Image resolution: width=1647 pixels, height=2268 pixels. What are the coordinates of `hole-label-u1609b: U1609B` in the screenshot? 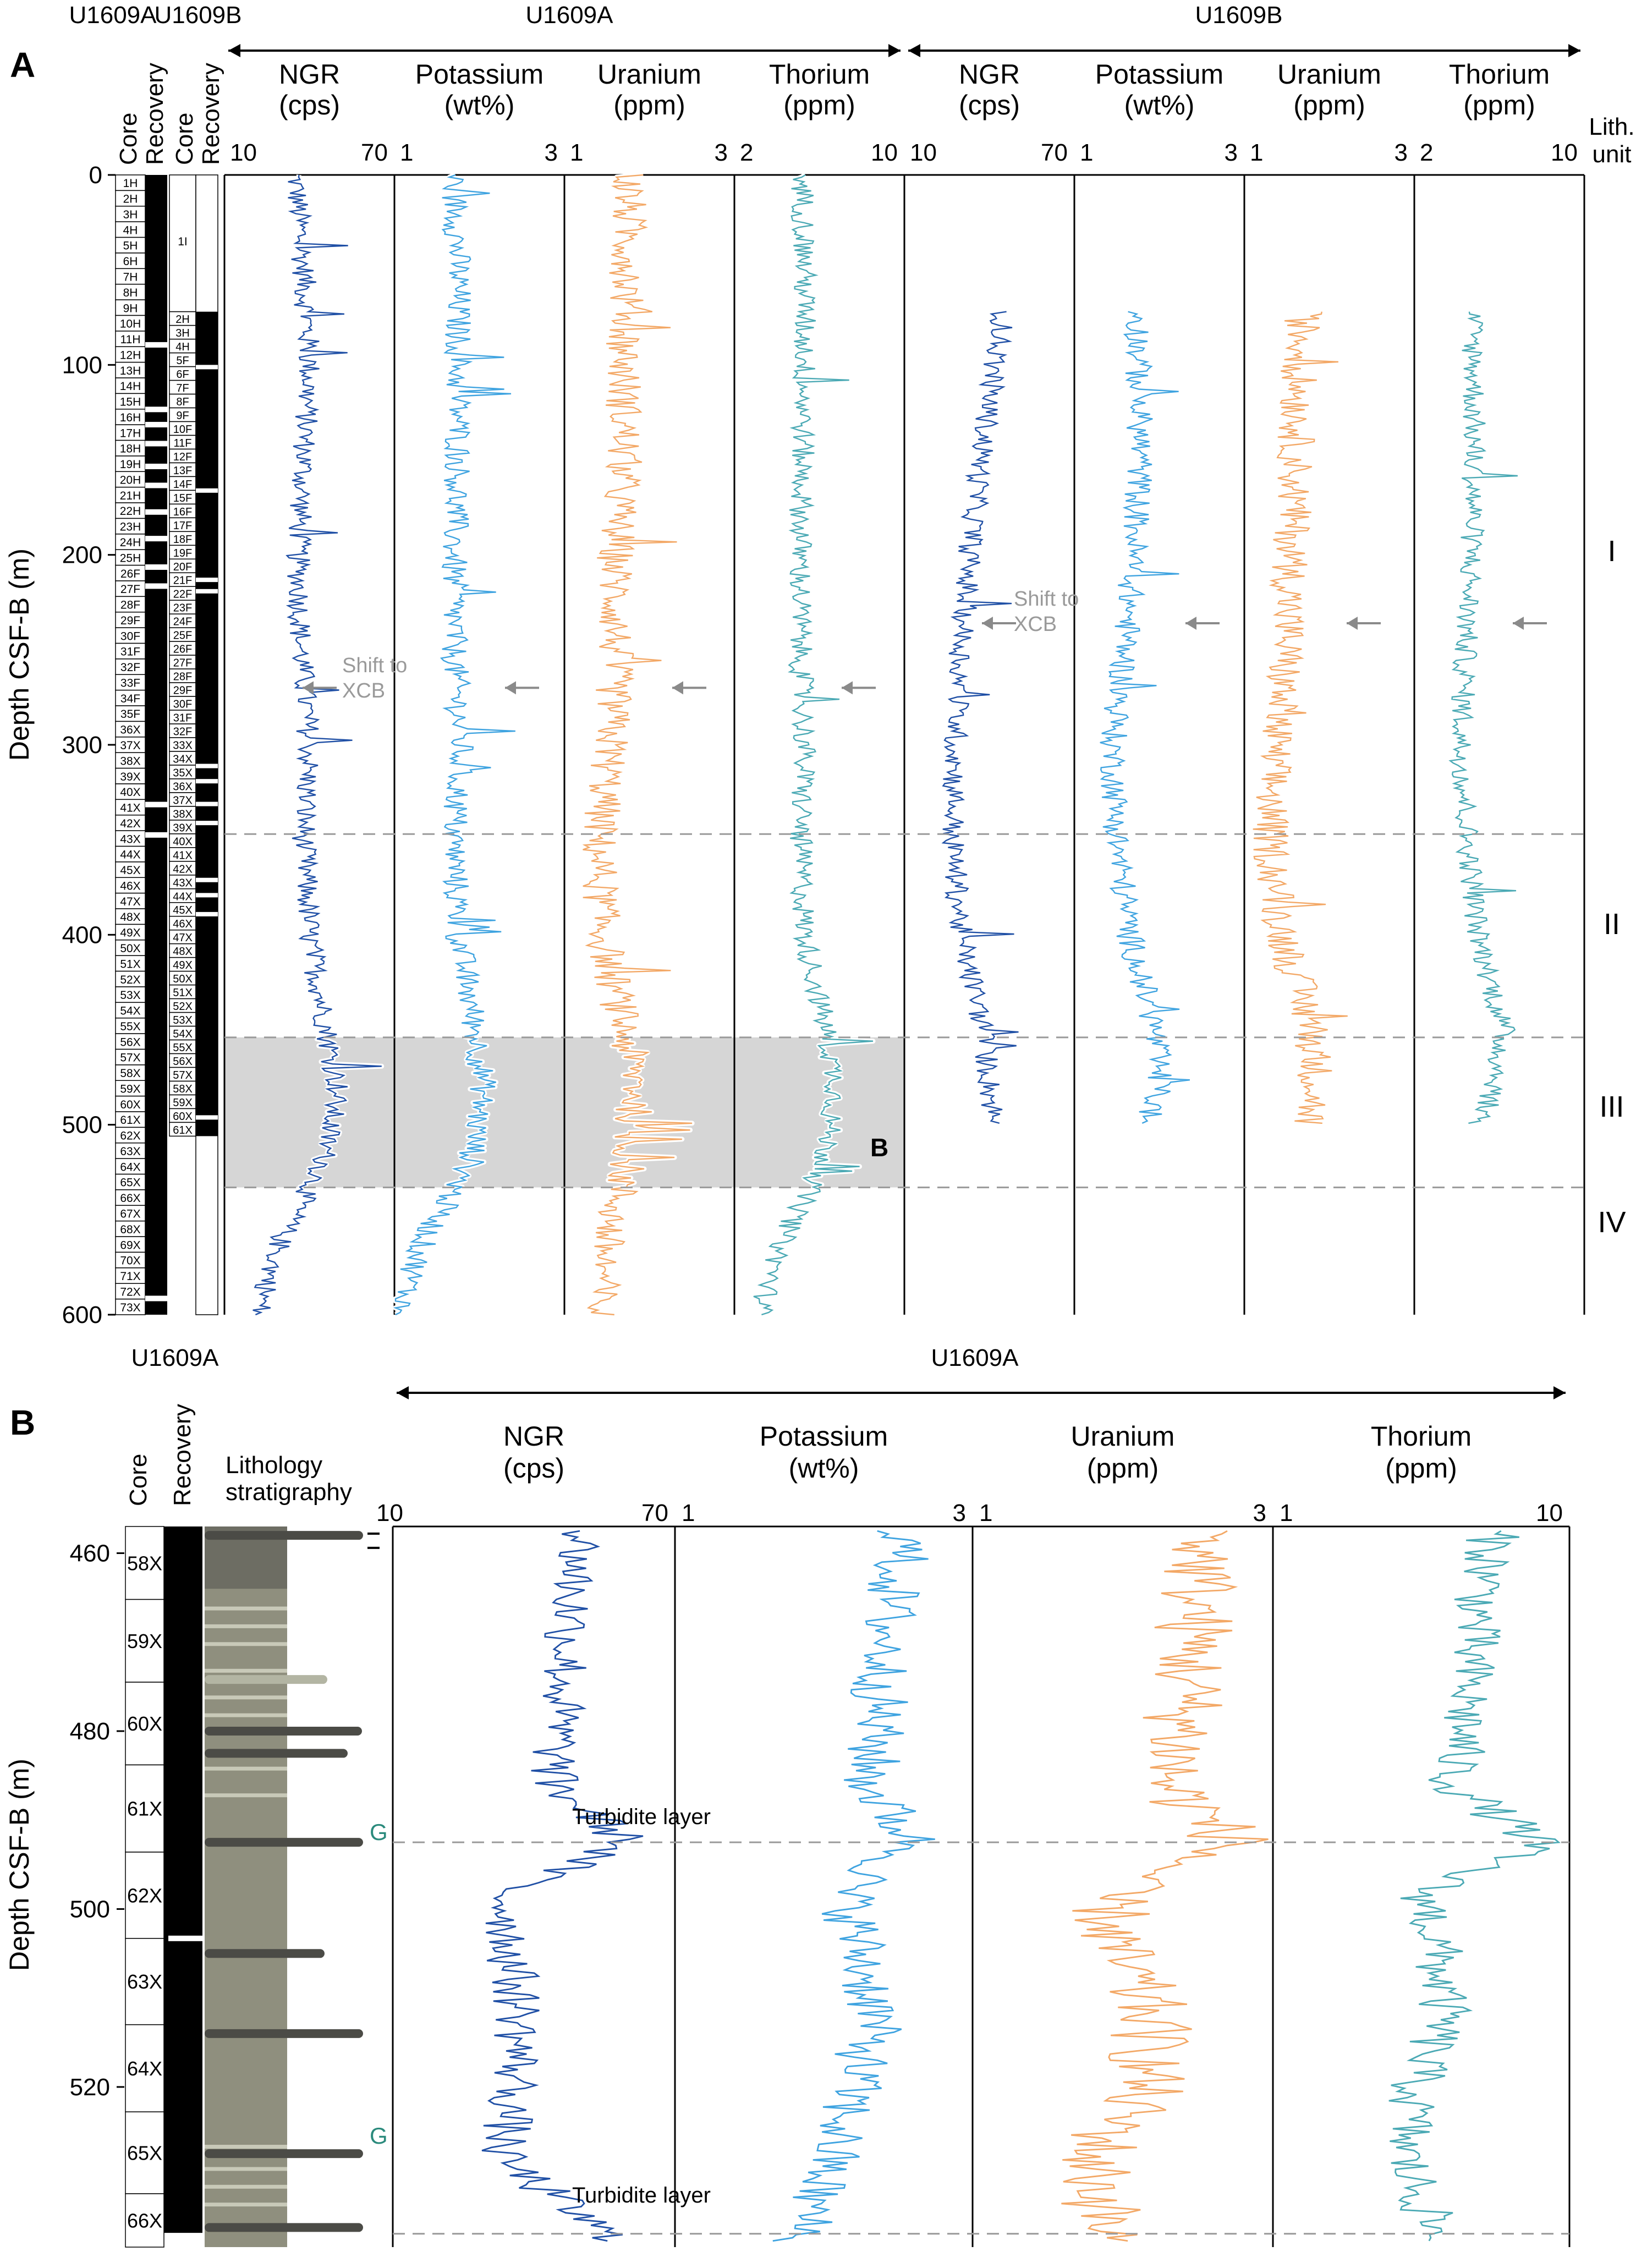 It's located at (198, 15).